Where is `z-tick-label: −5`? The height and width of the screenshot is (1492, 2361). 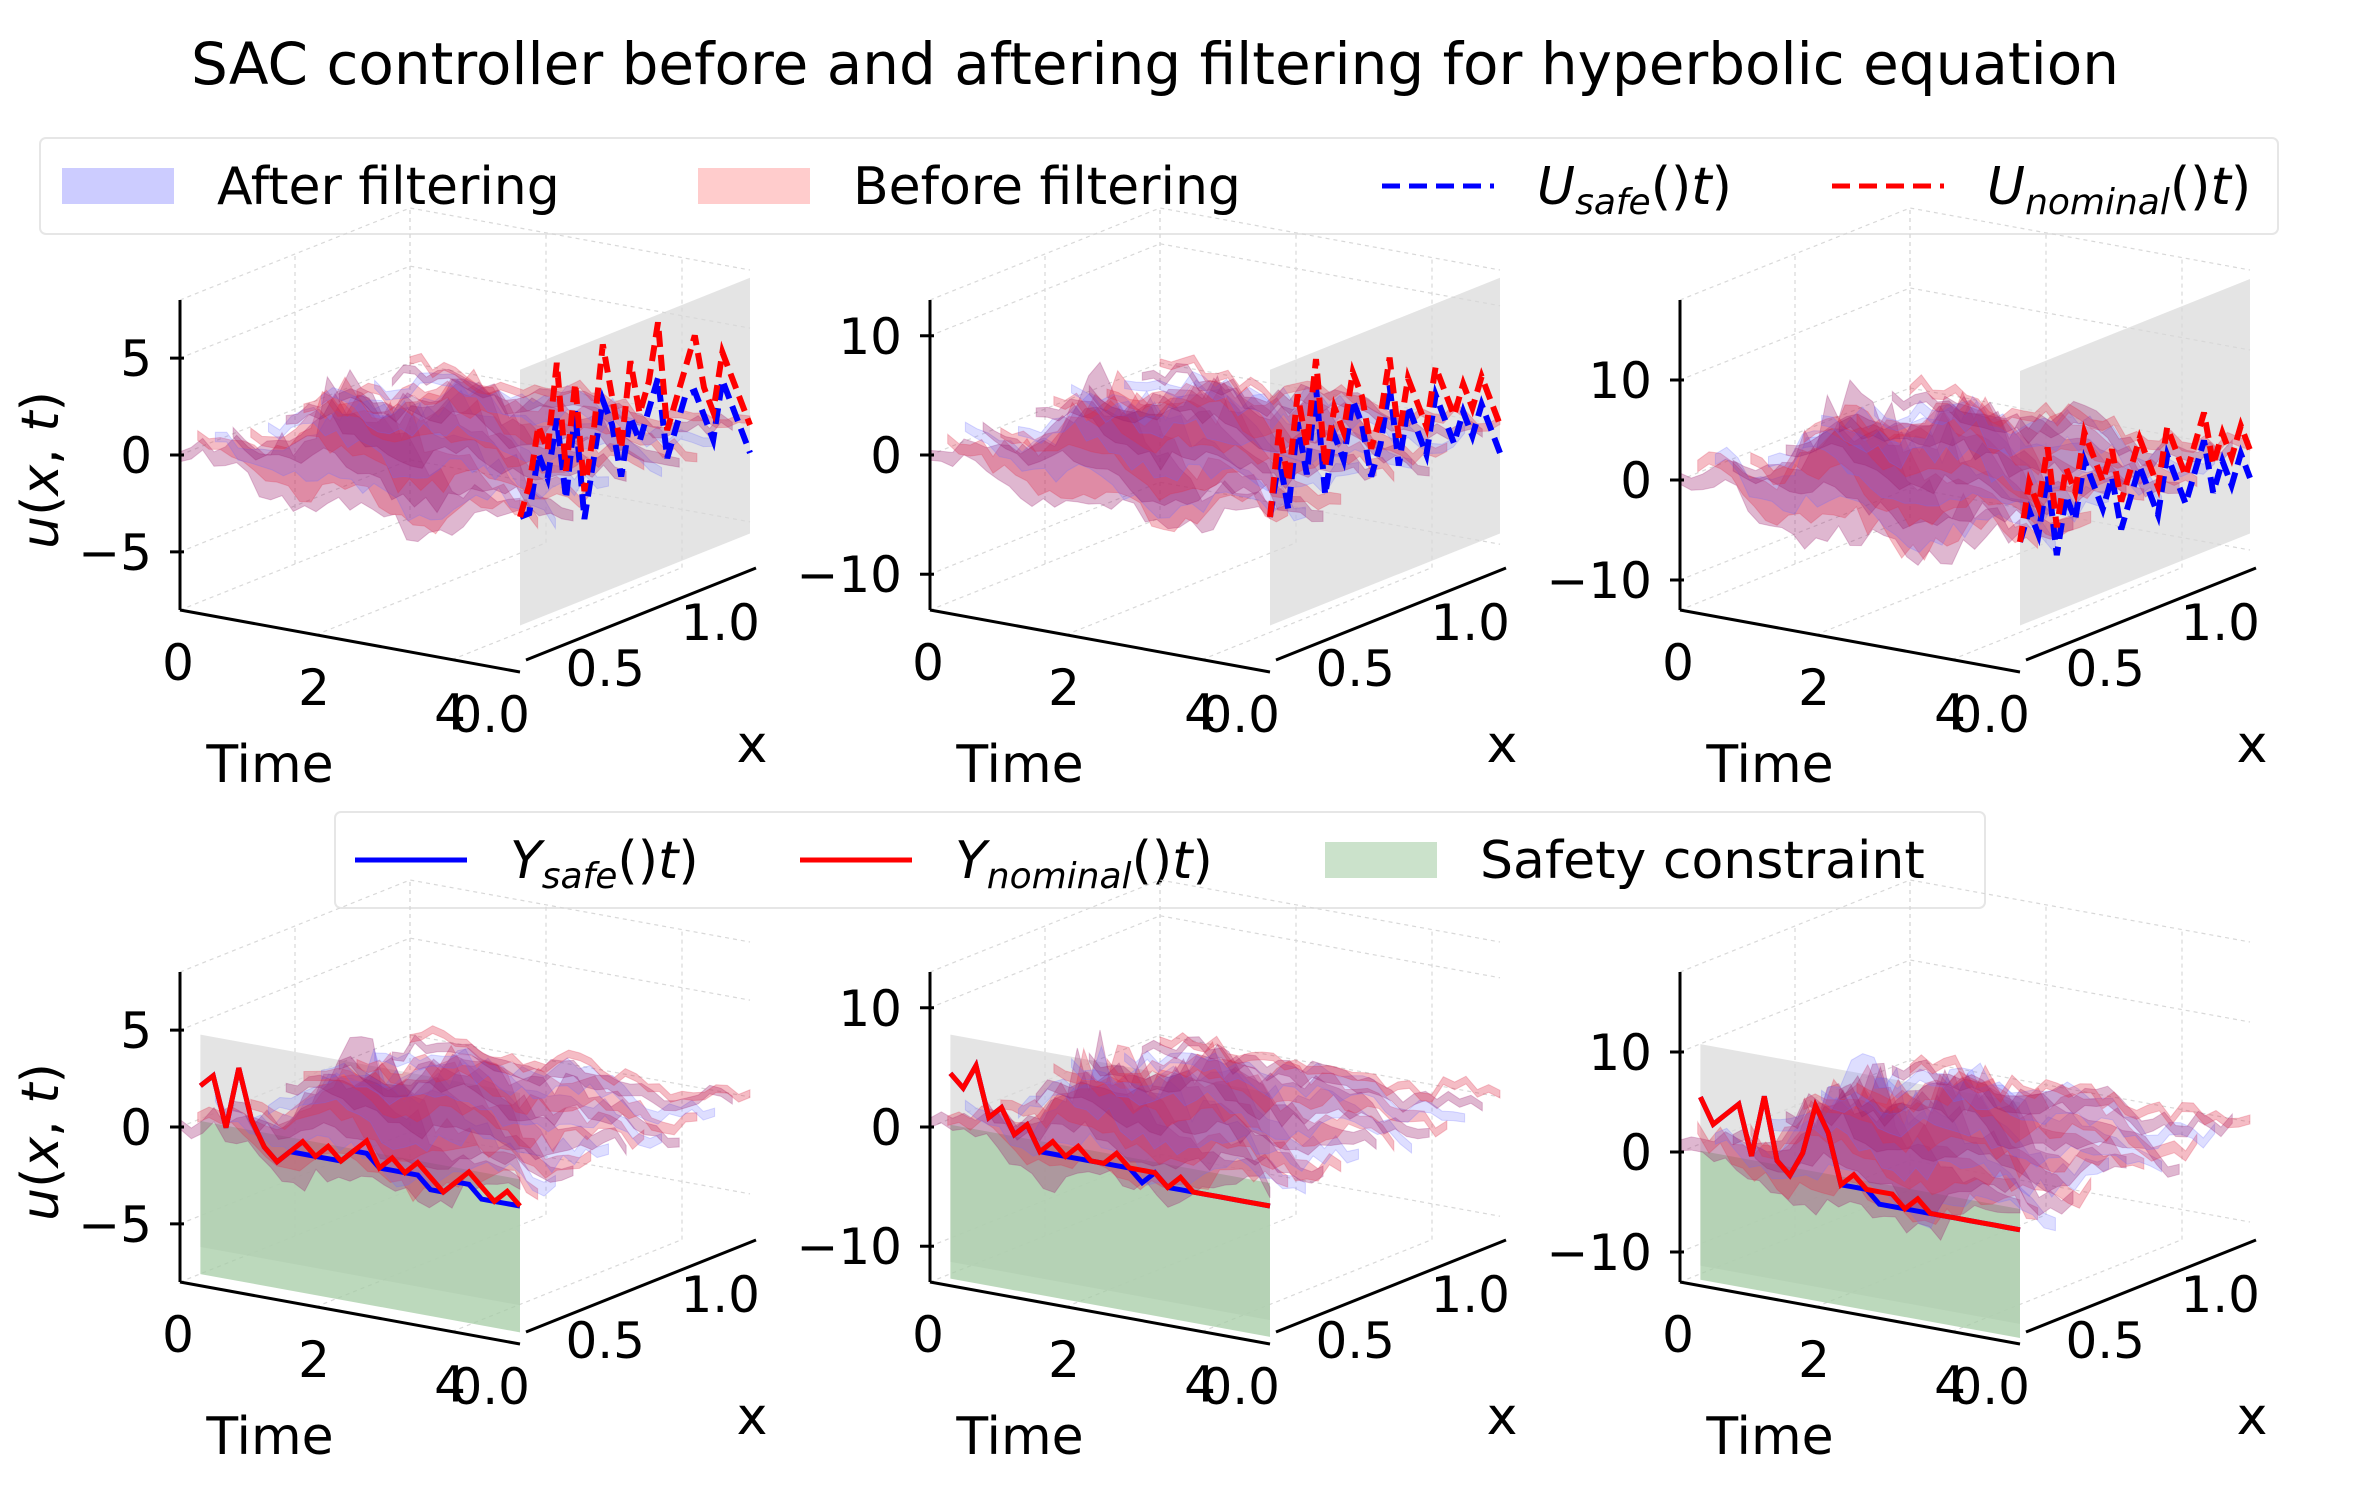 z-tick-label: −5 is located at coordinates (115, 1225).